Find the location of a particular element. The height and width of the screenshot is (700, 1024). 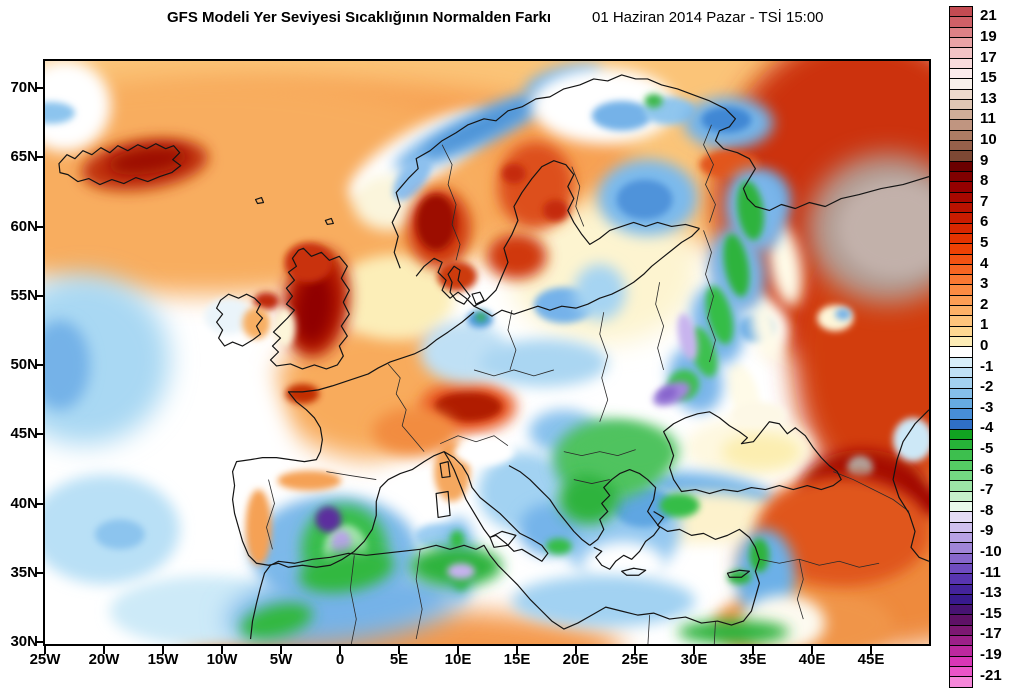

lon-tick-label: 15E is located at coordinates (517, 659).